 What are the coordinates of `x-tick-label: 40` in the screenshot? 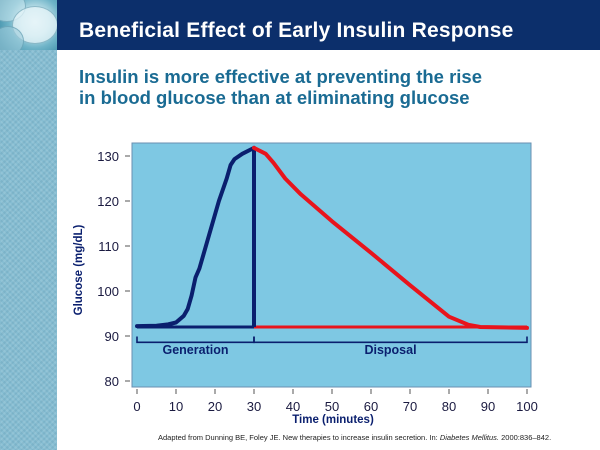 It's located at (293, 406).